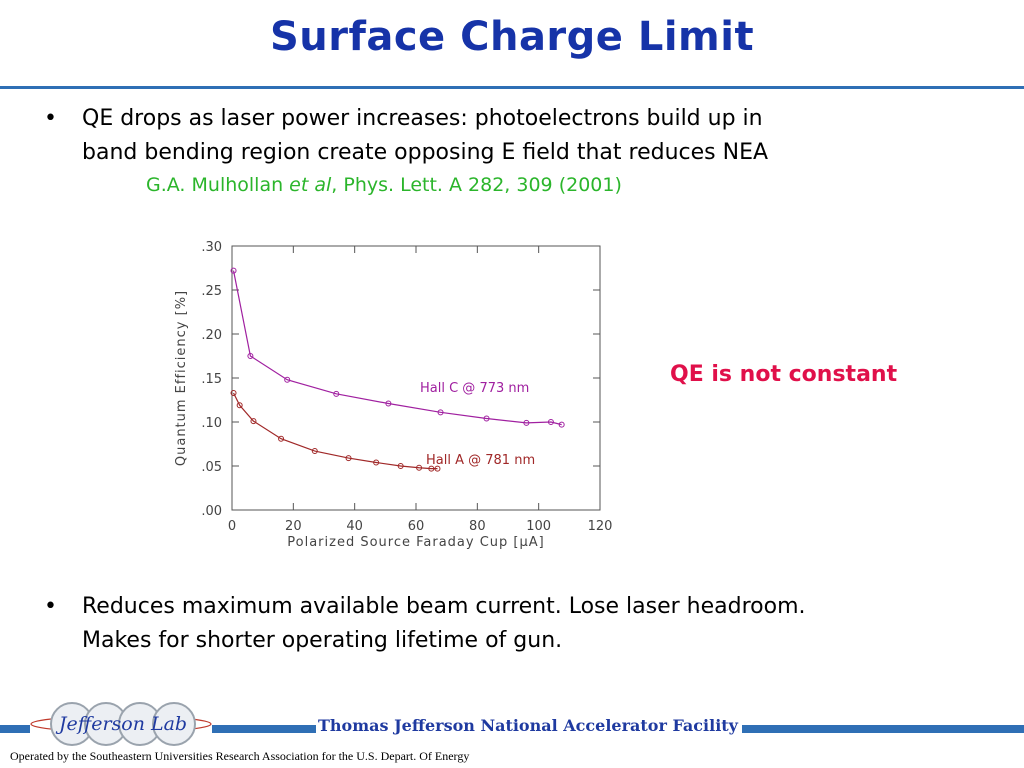  I want to click on x-tick-label: 20, so click(293, 526).